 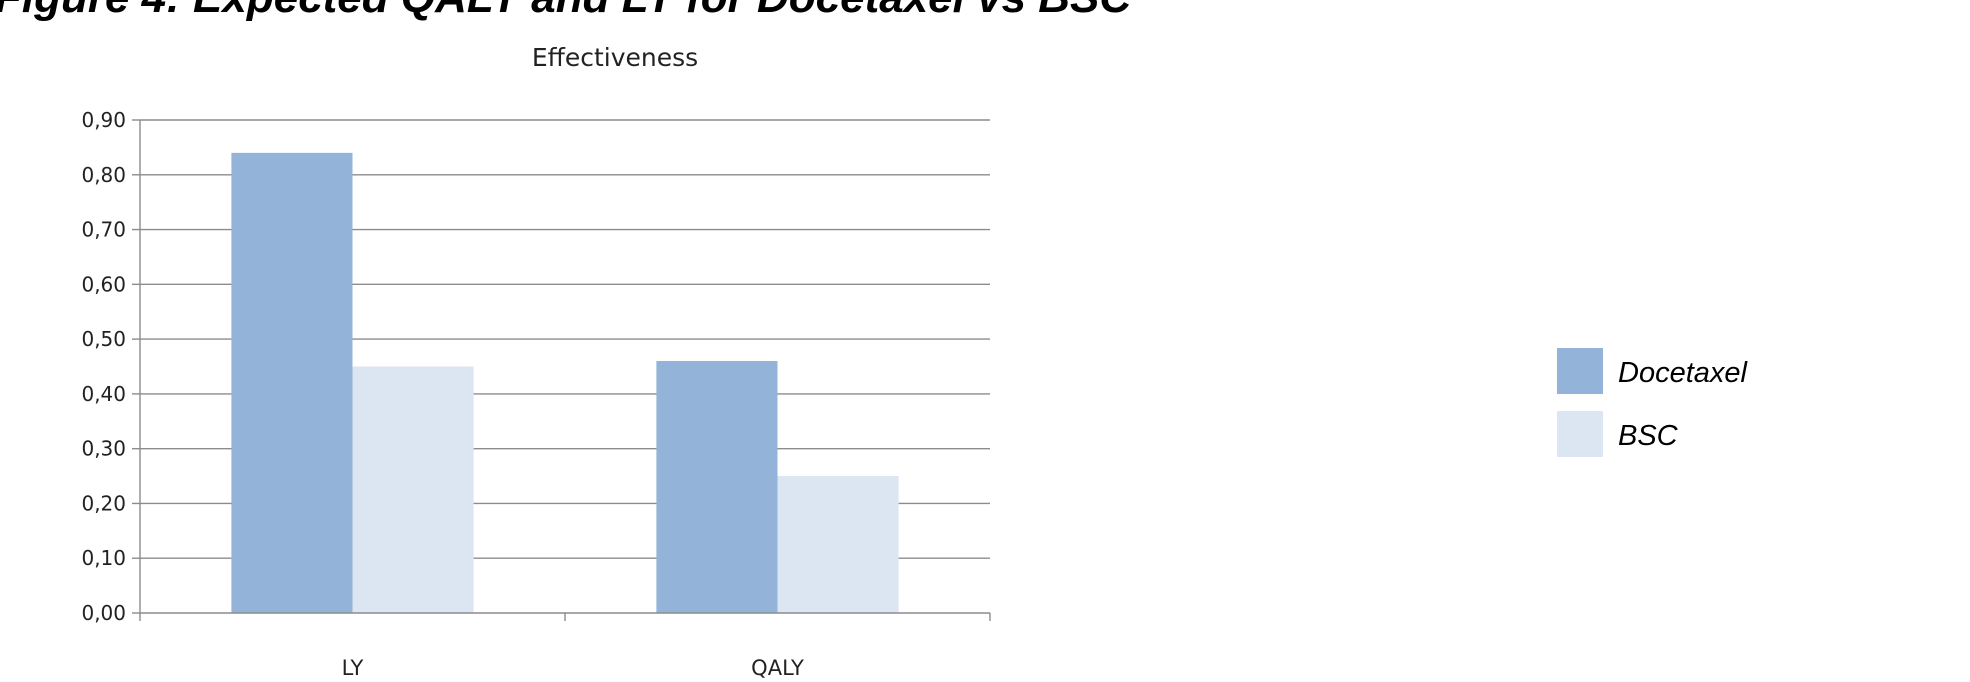 What do you see at coordinates (717, 487) in the screenshot?
I see `bar-docetaxel-qaly` at bounding box center [717, 487].